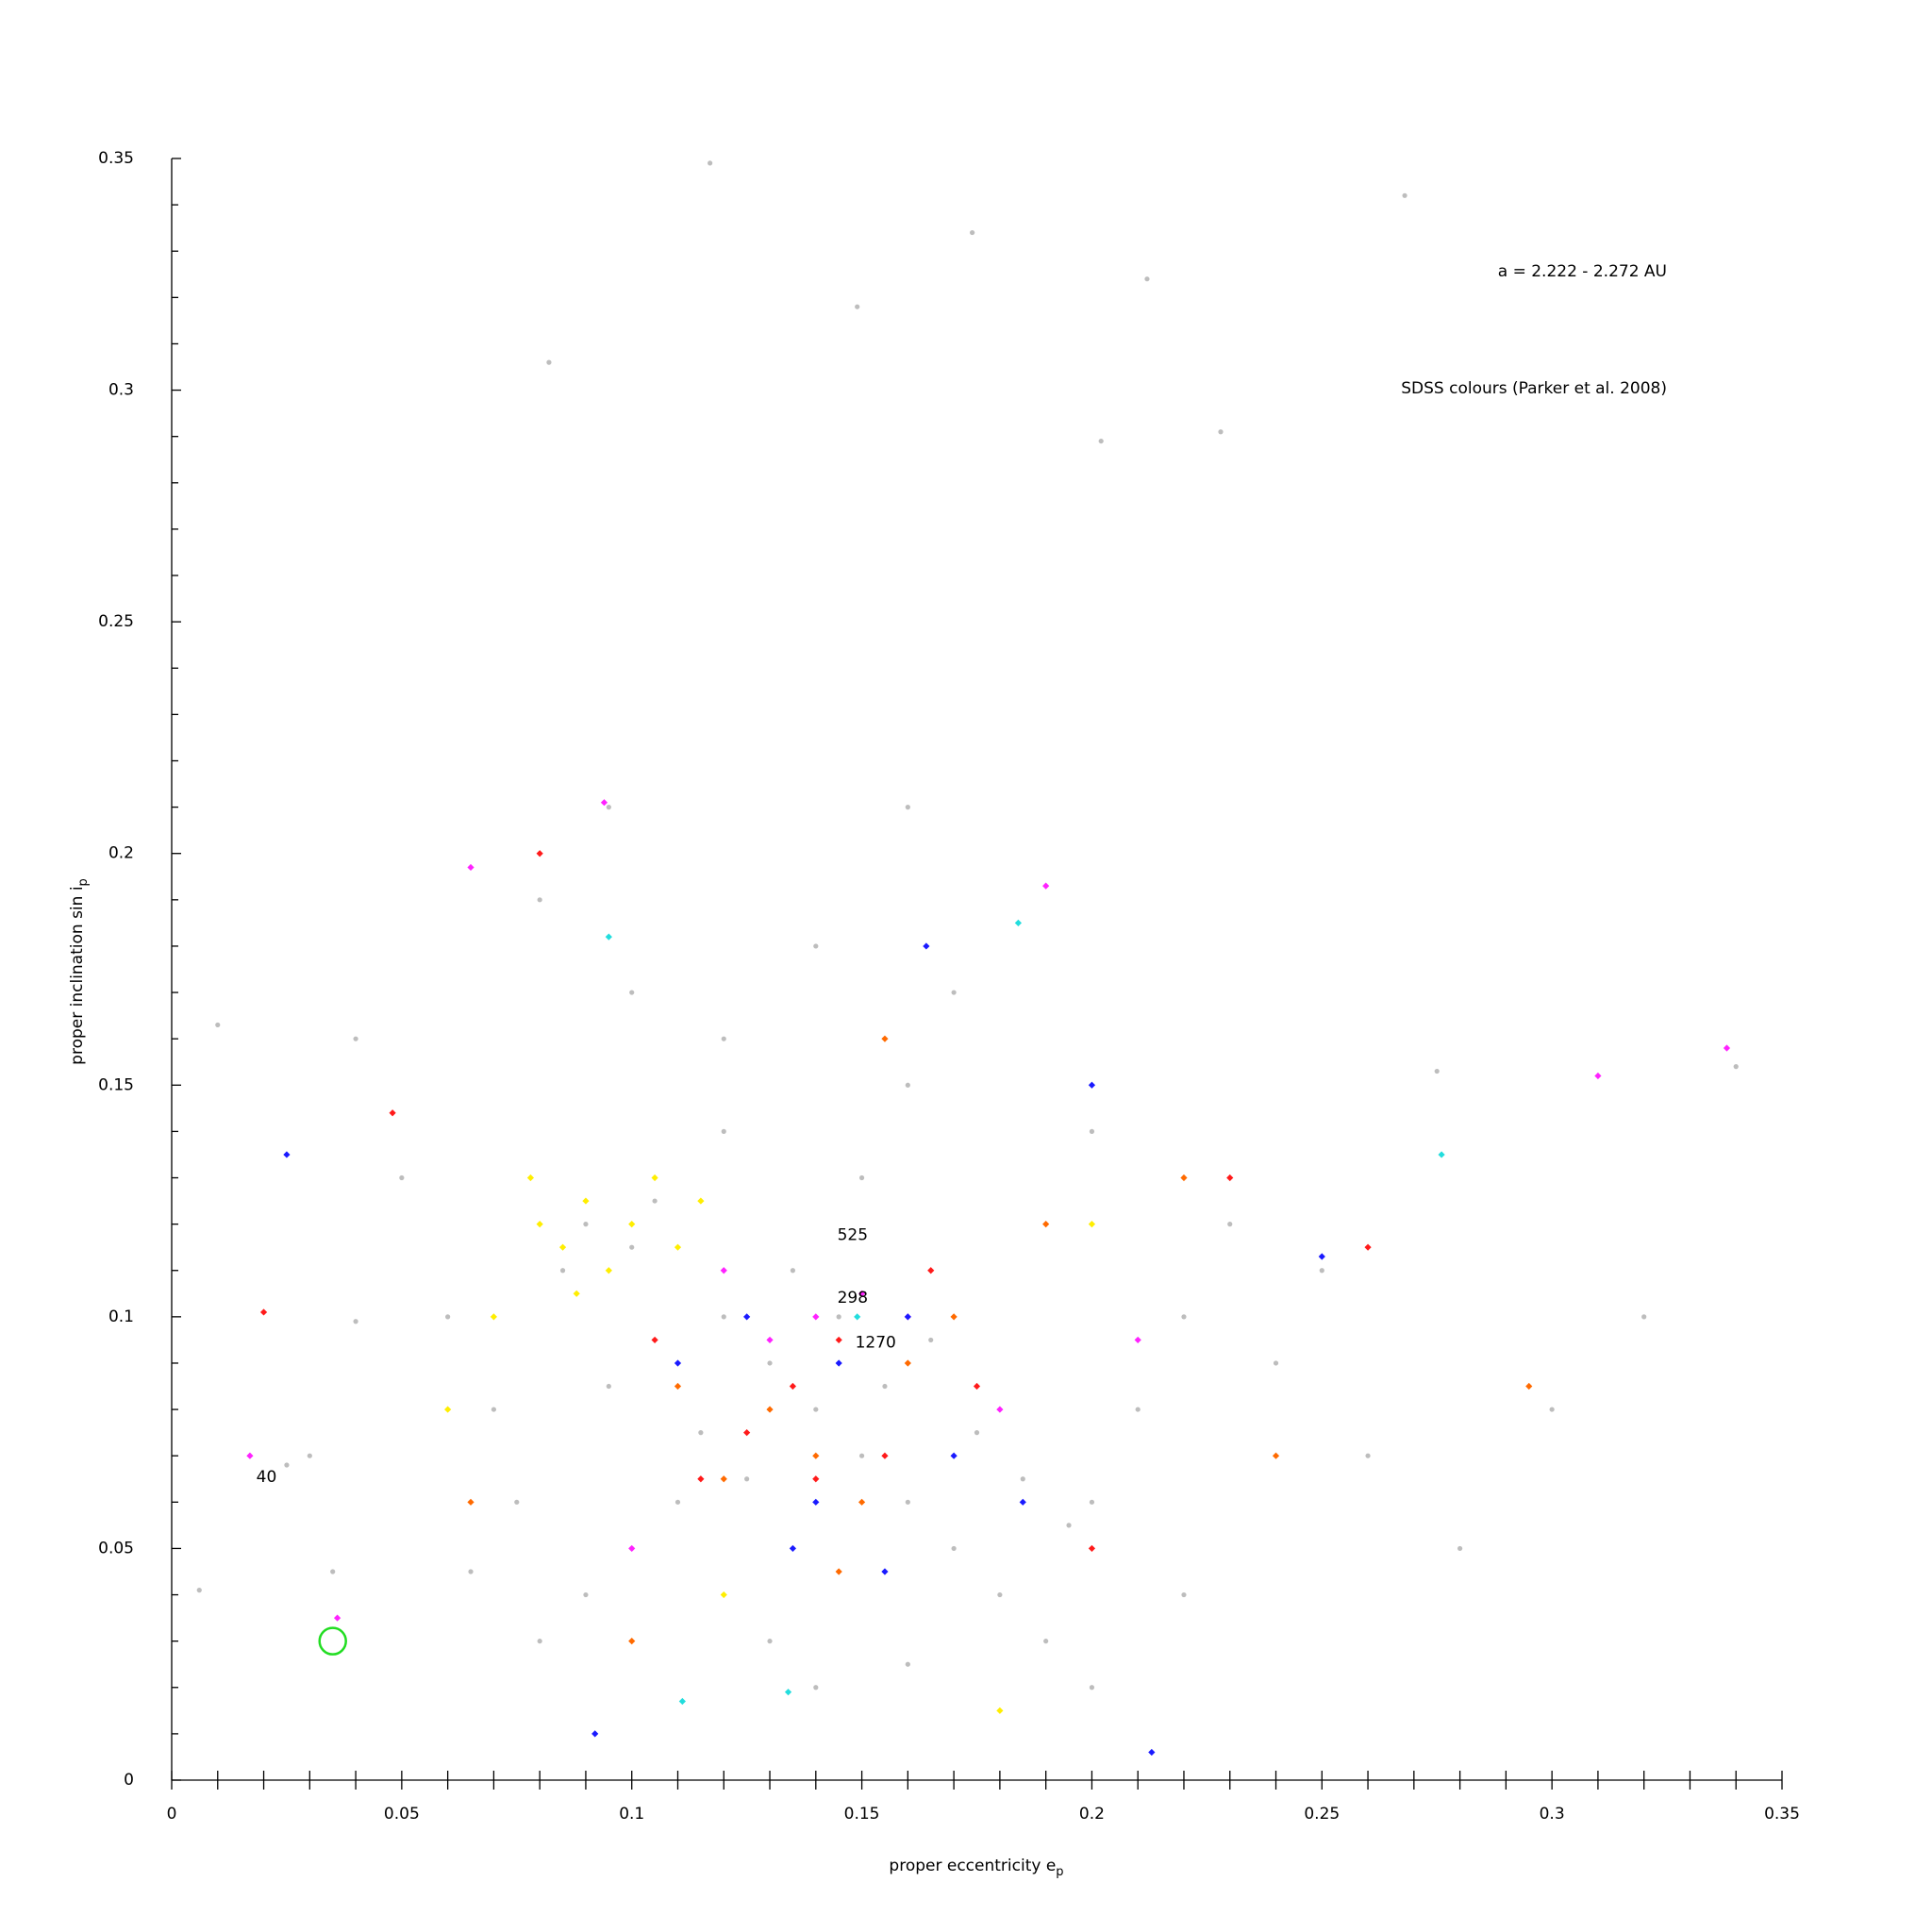 Image resolution: width=1932 pixels, height=1932 pixels. Describe the element at coordinates (862, 1814) in the screenshot. I see `x-tick-label: 0.15` at that location.